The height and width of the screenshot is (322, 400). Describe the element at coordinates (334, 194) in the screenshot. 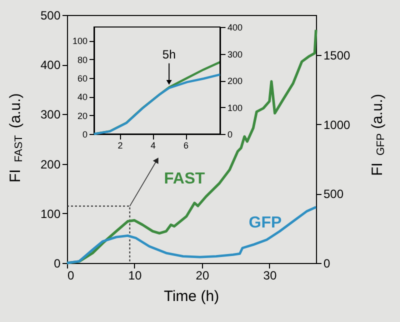

I see `y2-tick-label: 500` at that location.